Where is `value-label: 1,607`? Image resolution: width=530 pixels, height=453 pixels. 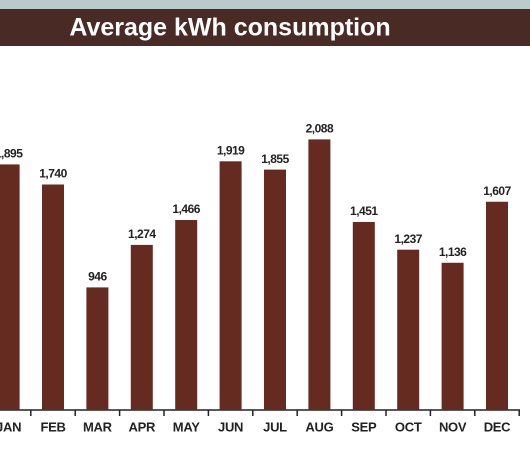
value-label: 1,607 is located at coordinates (497, 191).